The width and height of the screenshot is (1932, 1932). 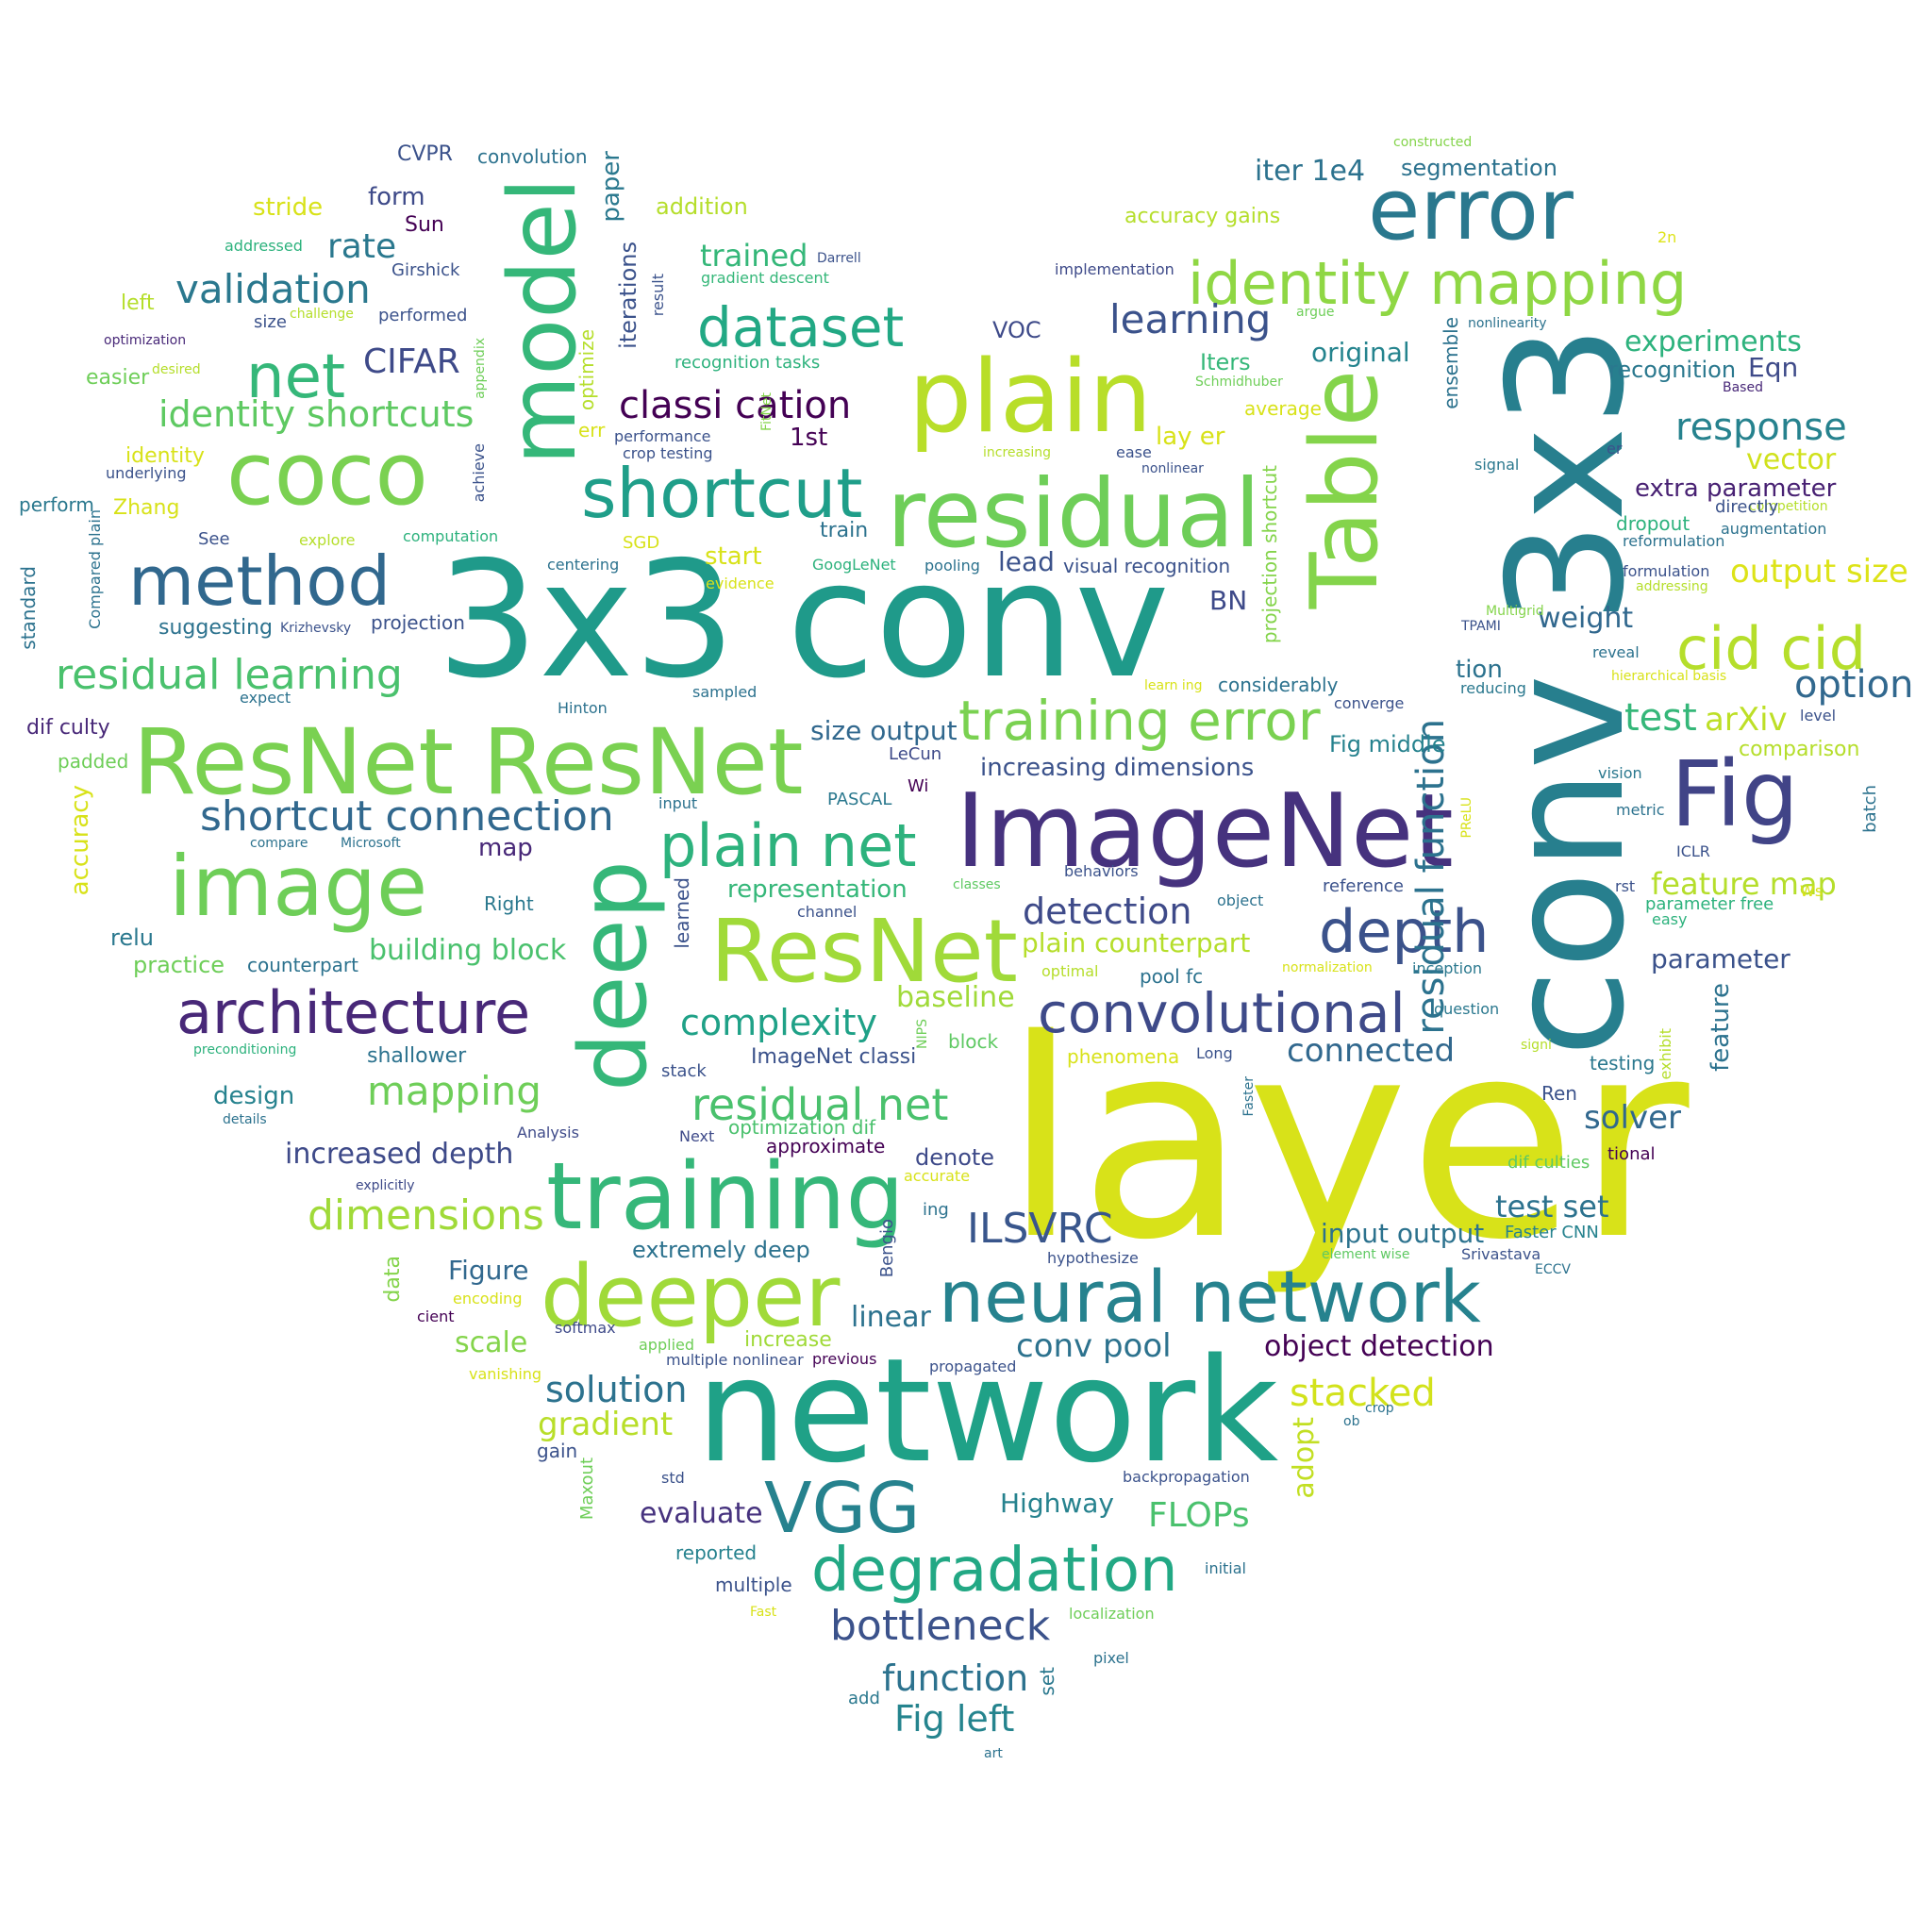 What do you see at coordinates (919, 786) in the screenshot?
I see `word-wi: Wi` at bounding box center [919, 786].